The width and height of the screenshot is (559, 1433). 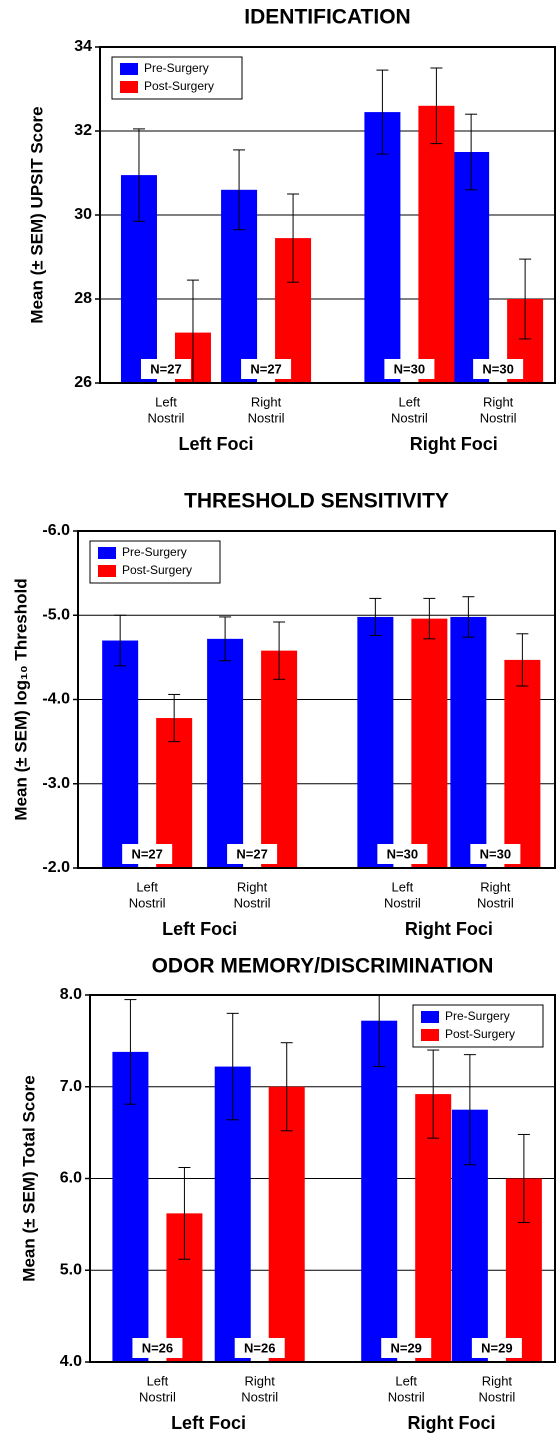 I want to click on y-tick-label: 5.0, so click(x=71, y=1269).